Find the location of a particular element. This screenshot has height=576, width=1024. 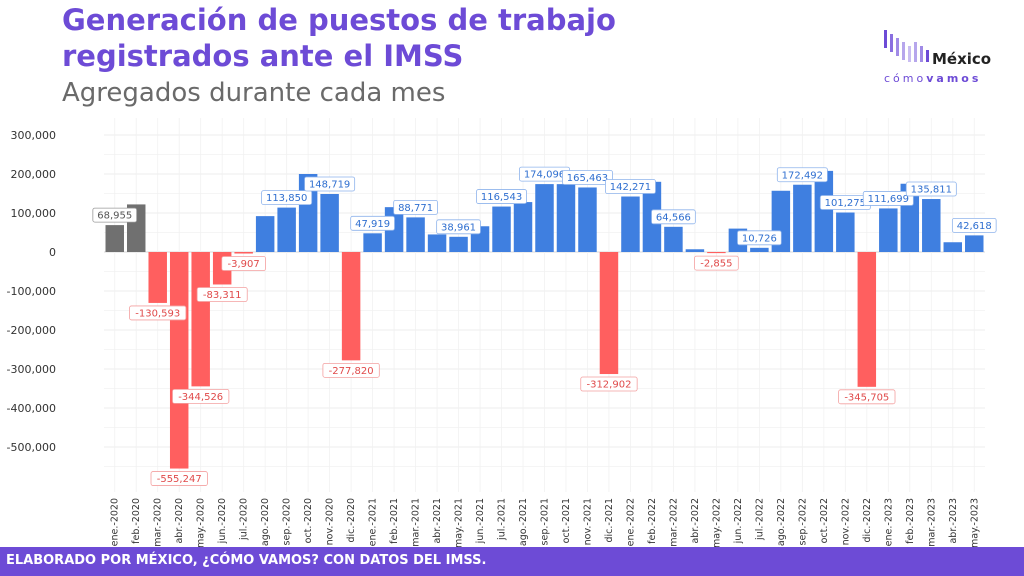

y-tick-label: 200,000 is located at coordinates (34, 174).